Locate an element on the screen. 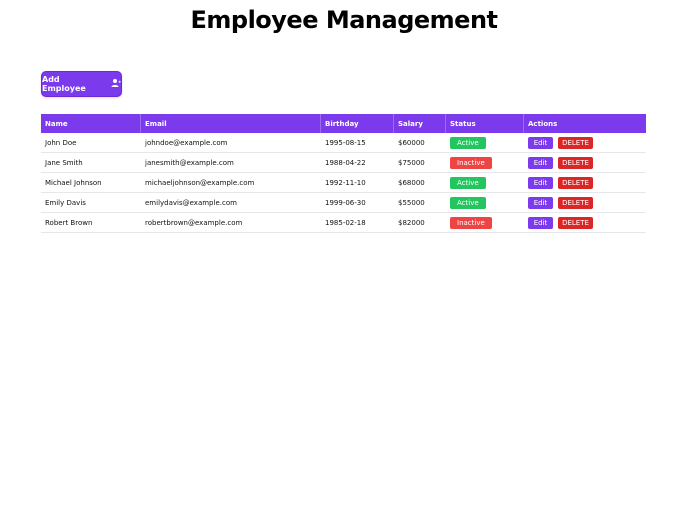 The width and height of the screenshot is (688, 512). cell-name: Jane Smith is located at coordinates (64, 162).